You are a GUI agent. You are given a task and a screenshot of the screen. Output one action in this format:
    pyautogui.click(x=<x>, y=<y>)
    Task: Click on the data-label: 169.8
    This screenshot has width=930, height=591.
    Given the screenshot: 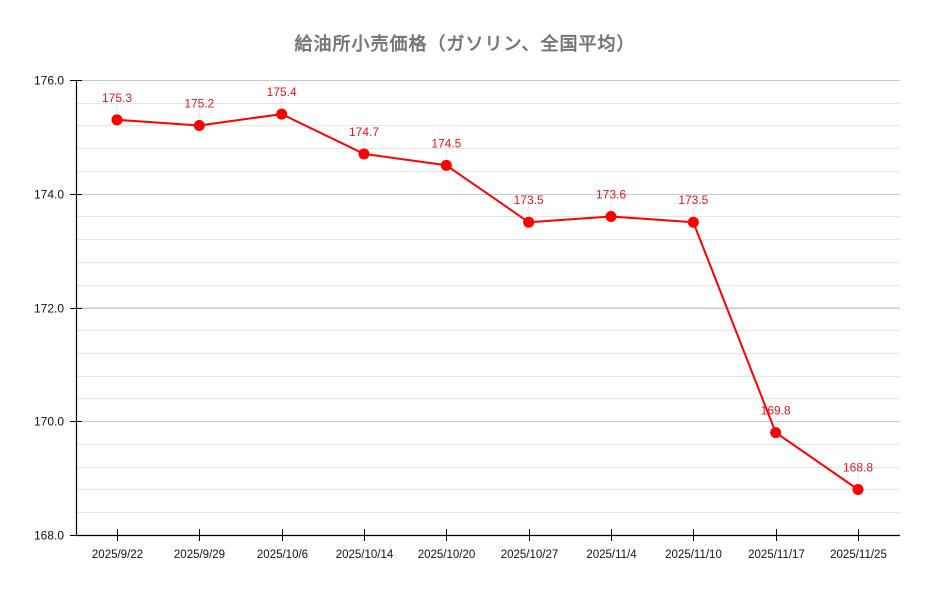 What is the action you would take?
    pyautogui.click(x=776, y=411)
    